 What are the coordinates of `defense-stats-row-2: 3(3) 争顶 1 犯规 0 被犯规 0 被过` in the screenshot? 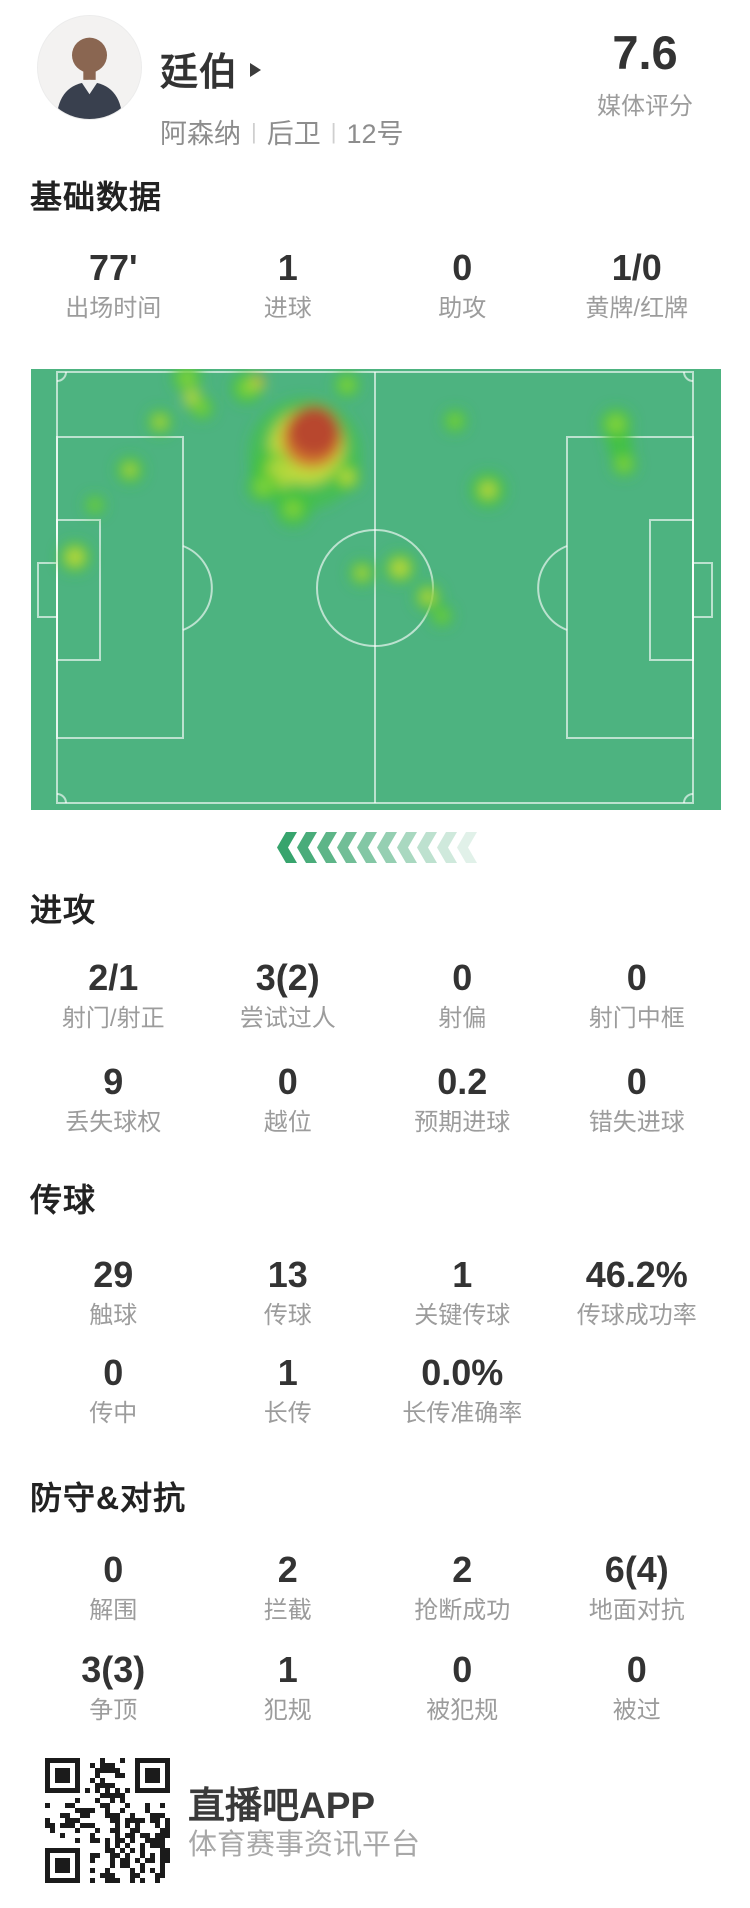 It's located at (375, 1688).